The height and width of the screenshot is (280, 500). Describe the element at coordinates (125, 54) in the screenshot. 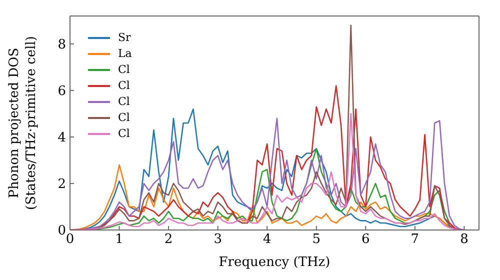

I see `legend-label: La` at that location.